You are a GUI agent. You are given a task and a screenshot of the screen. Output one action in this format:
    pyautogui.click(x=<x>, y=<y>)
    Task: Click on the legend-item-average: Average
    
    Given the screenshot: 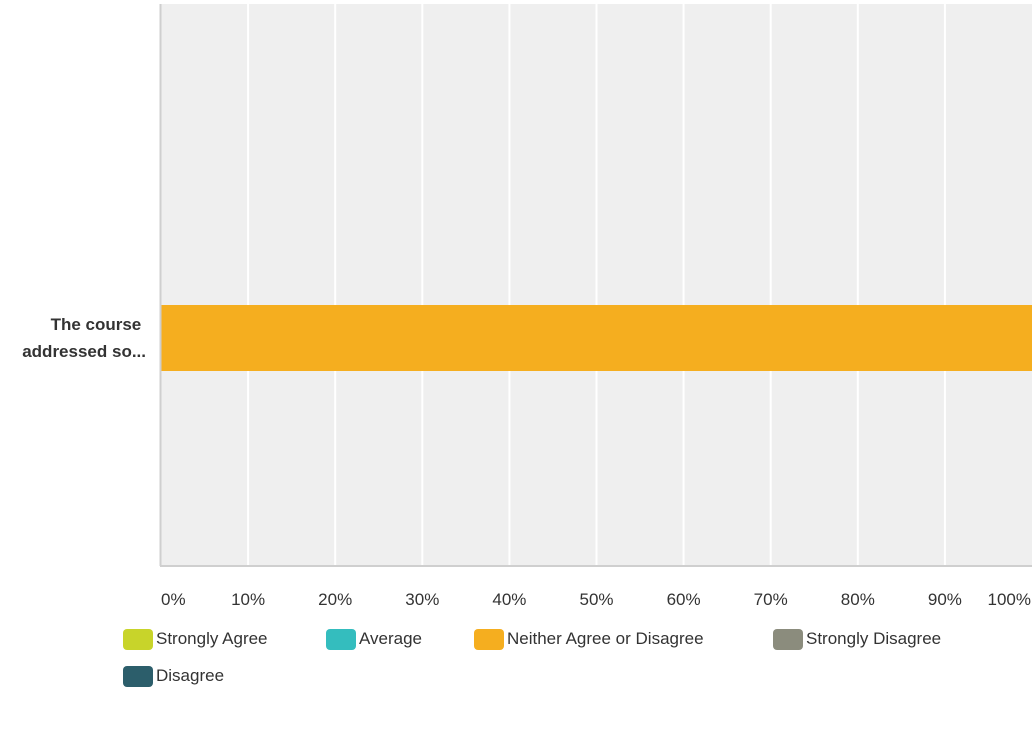 What is the action you would take?
    pyautogui.click(x=374, y=639)
    